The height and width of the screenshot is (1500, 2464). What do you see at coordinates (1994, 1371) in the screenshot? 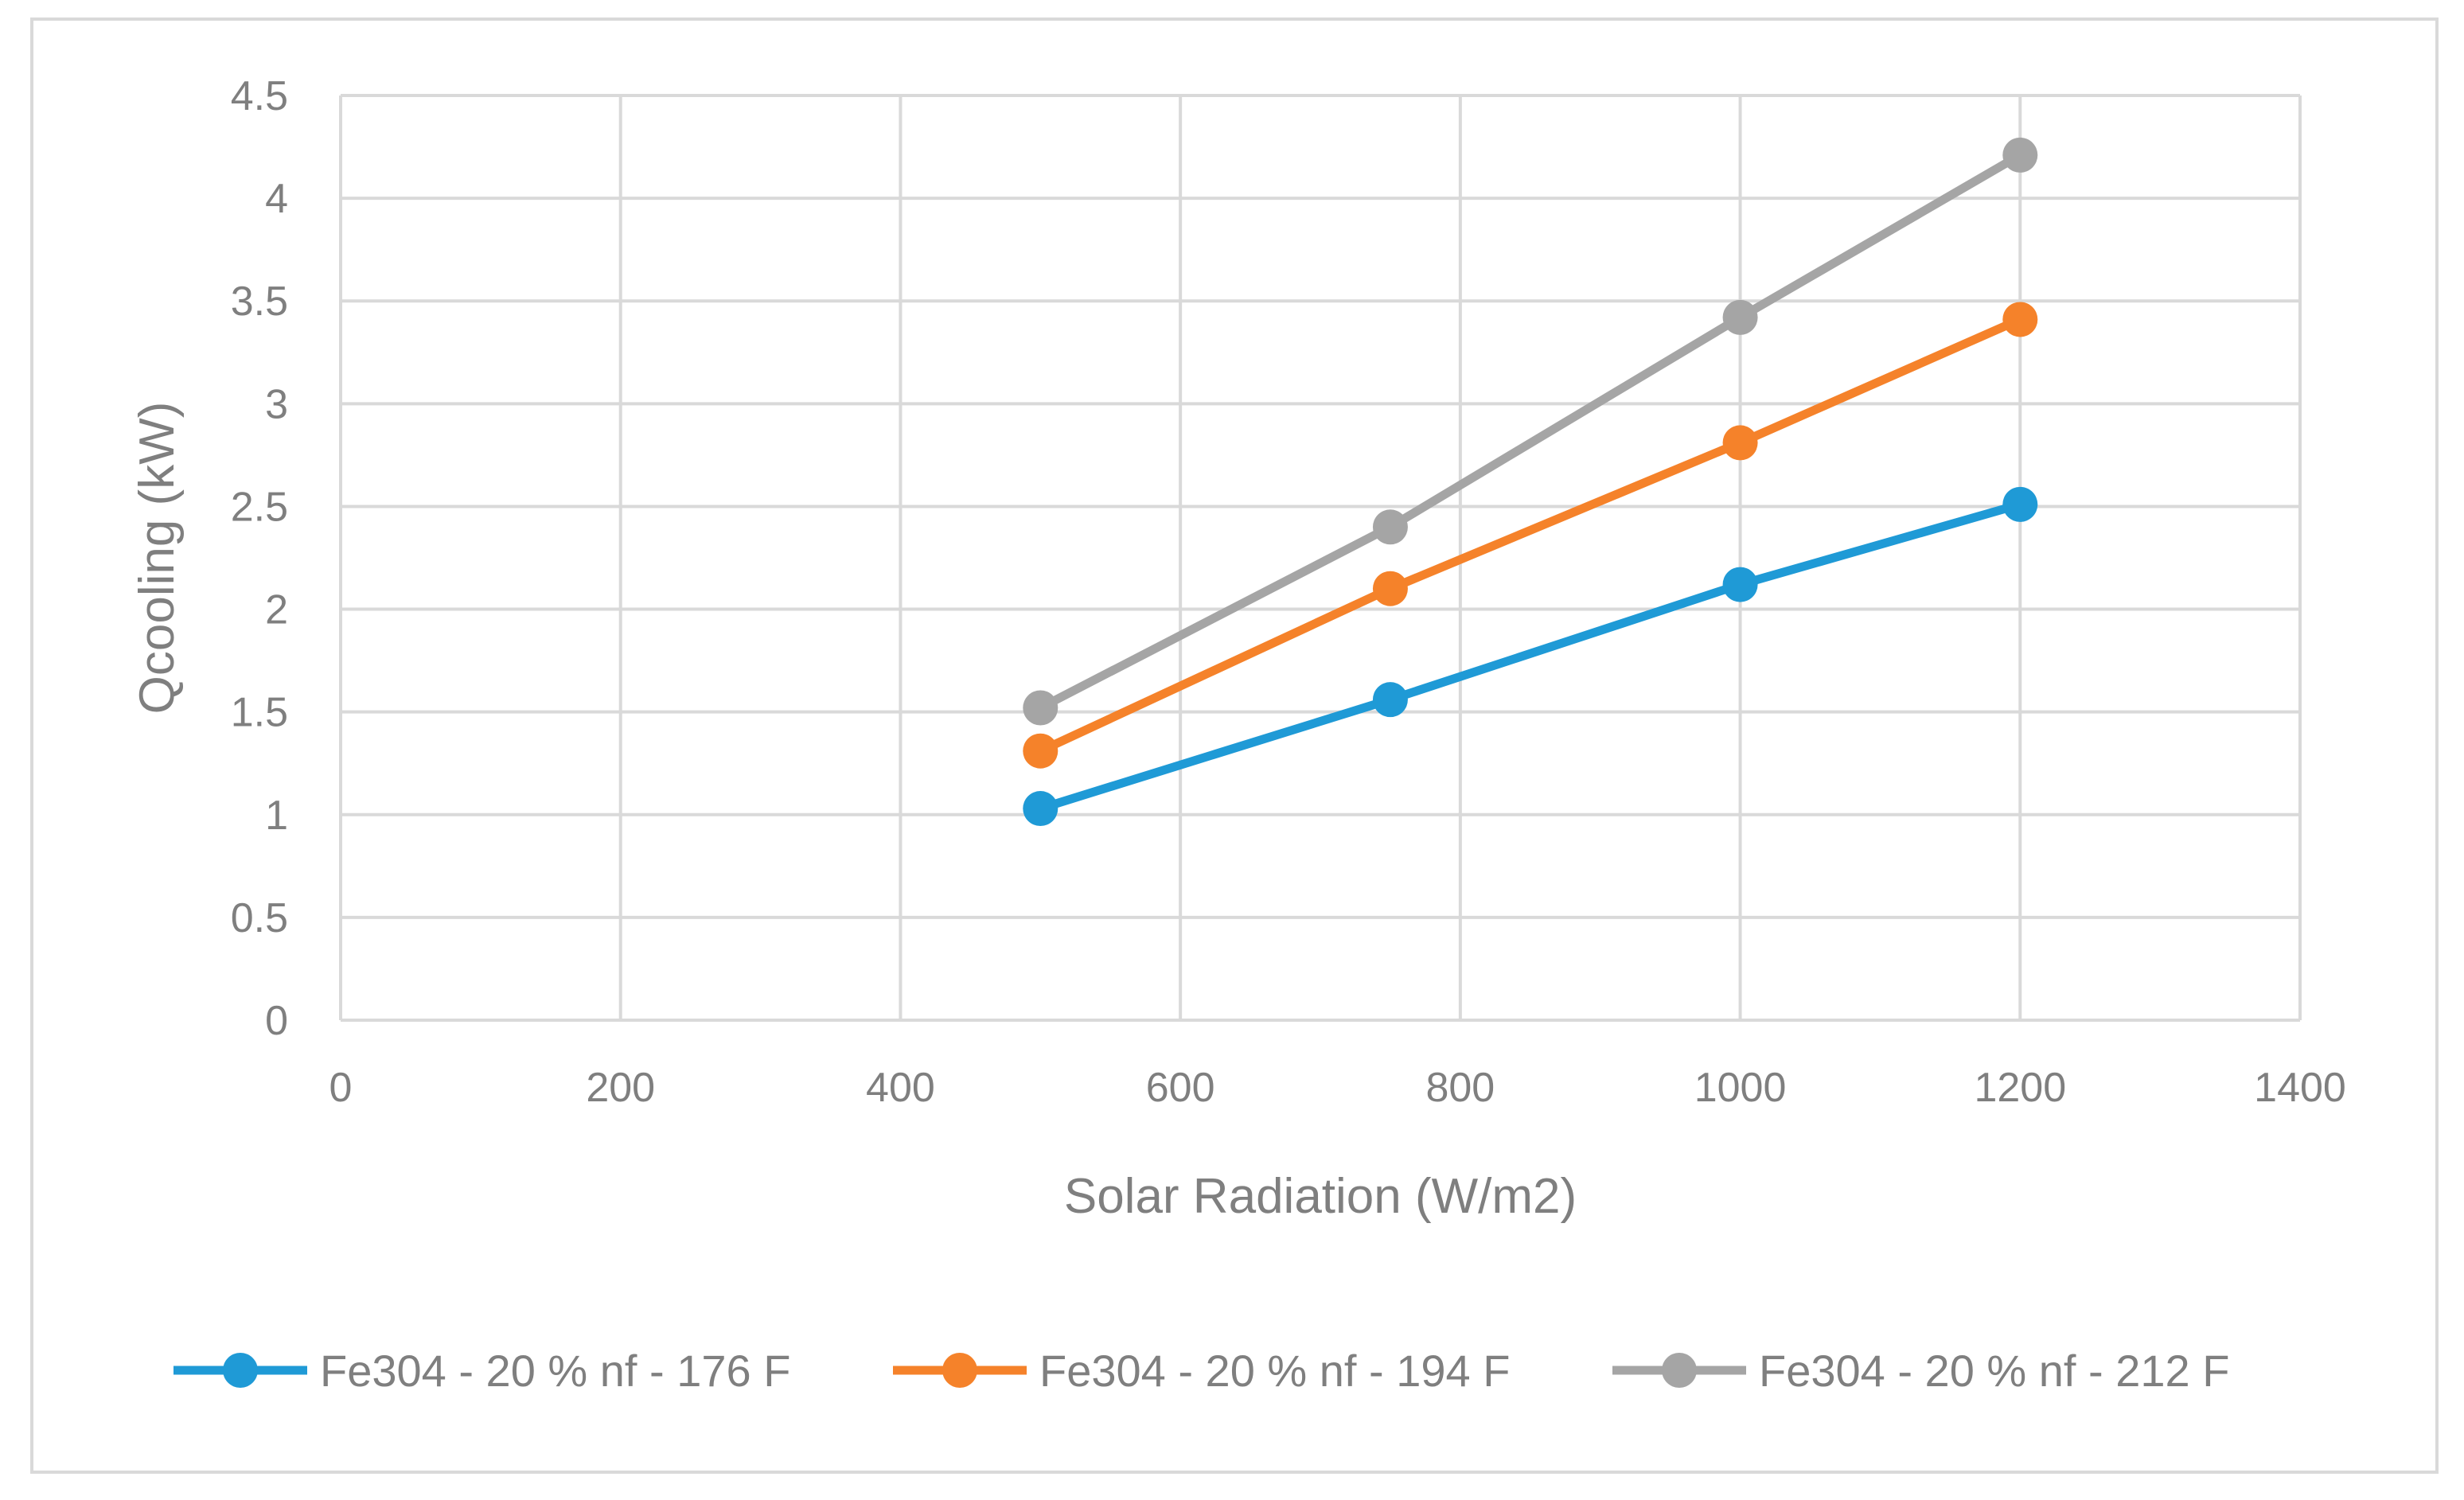
I see `legend-label: Fe304 - 20 % nf - 212 F` at bounding box center [1994, 1371].